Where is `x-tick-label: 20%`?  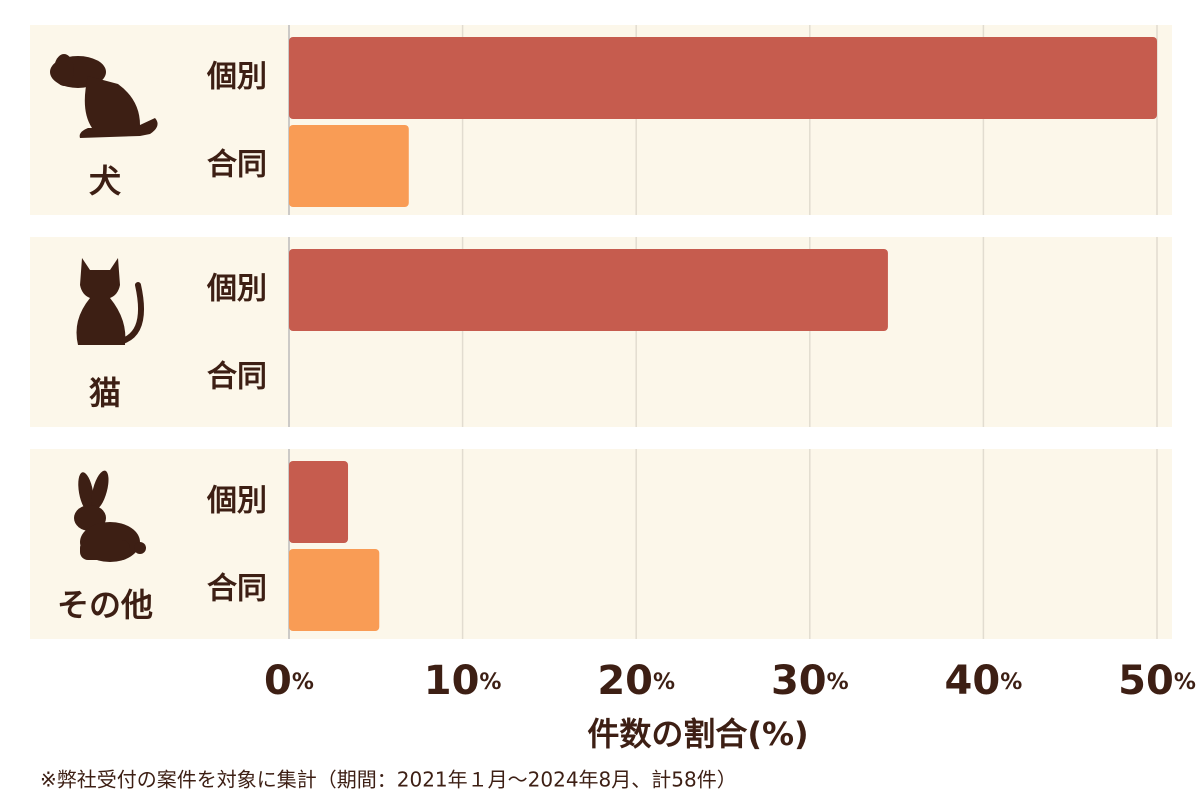
x-tick-label: 20% is located at coordinates (636, 681).